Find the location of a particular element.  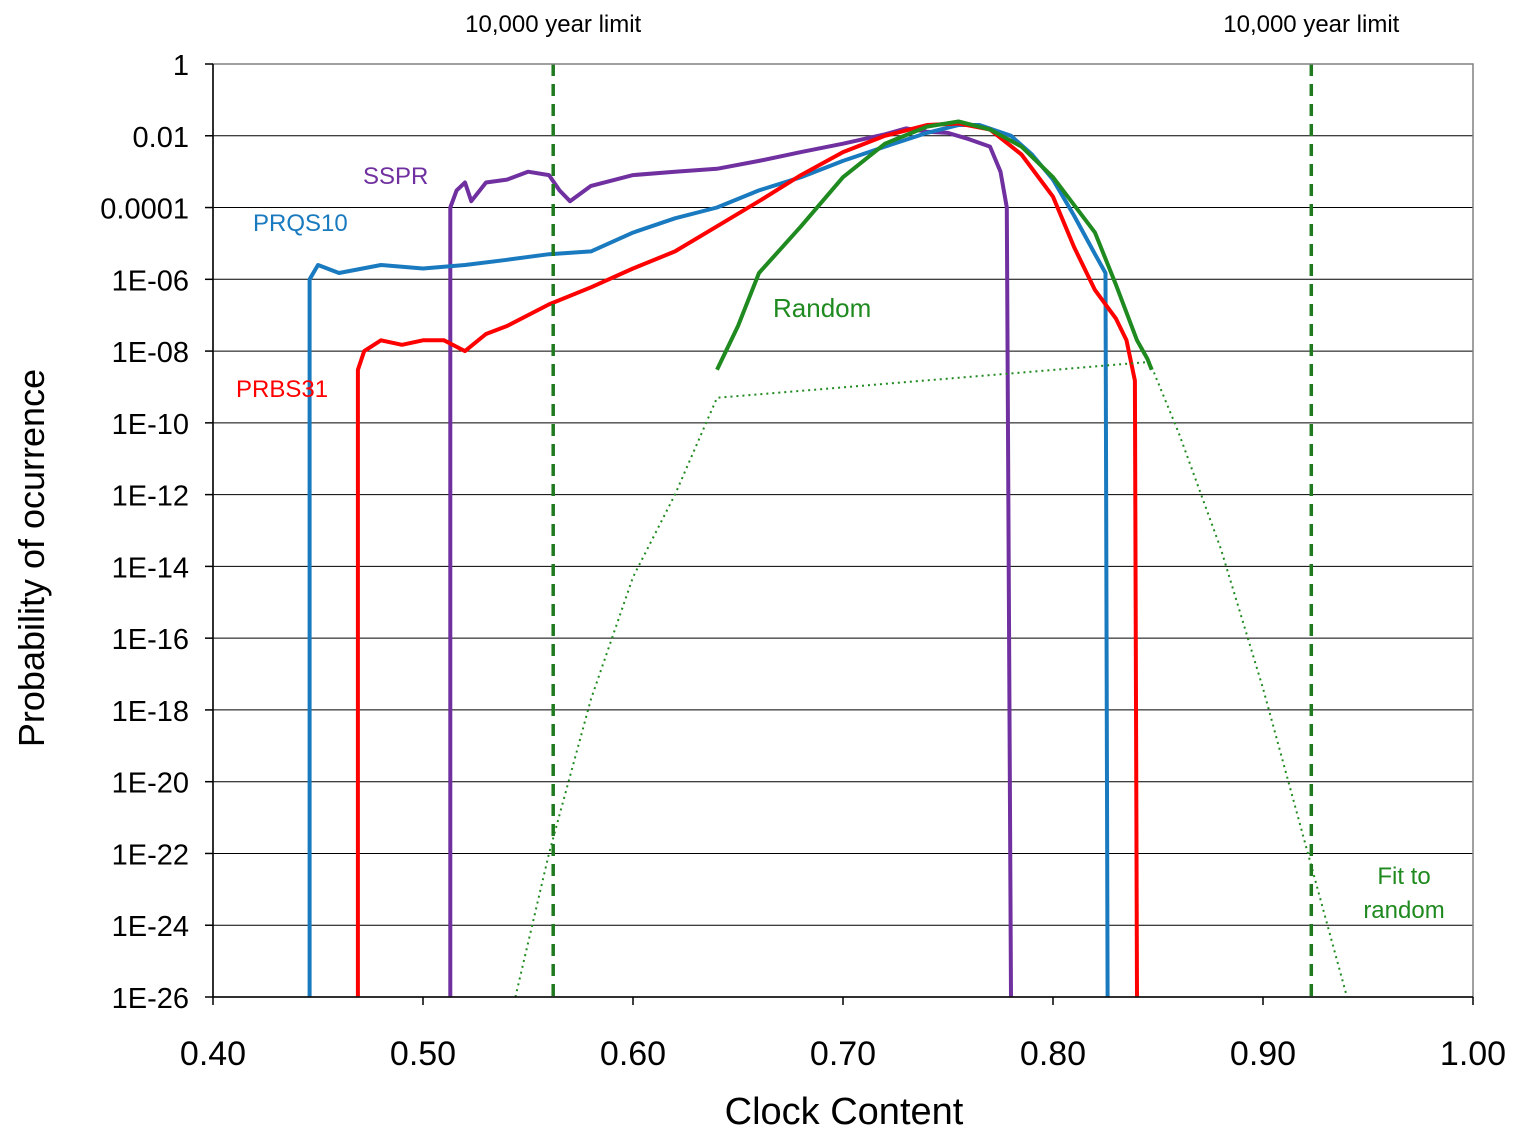

x-tick-label: 1.00 is located at coordinates (1473, 1054).